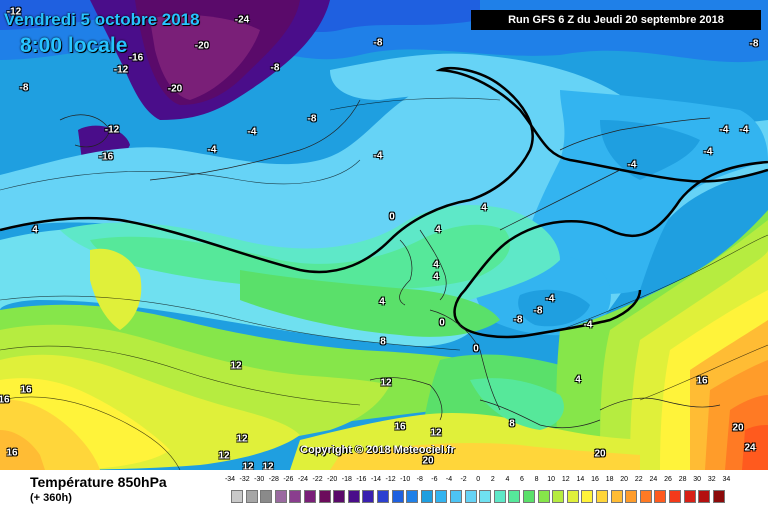  I want to click on scale-tick-label: -32, so click(244, 479).